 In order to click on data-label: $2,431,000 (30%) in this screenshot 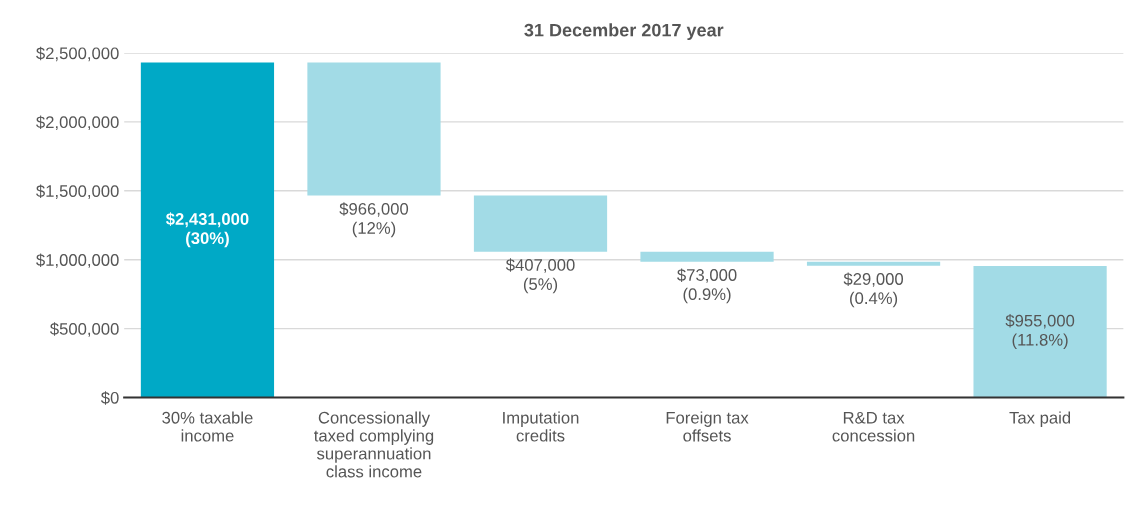, I will do `click(207, 230)`.